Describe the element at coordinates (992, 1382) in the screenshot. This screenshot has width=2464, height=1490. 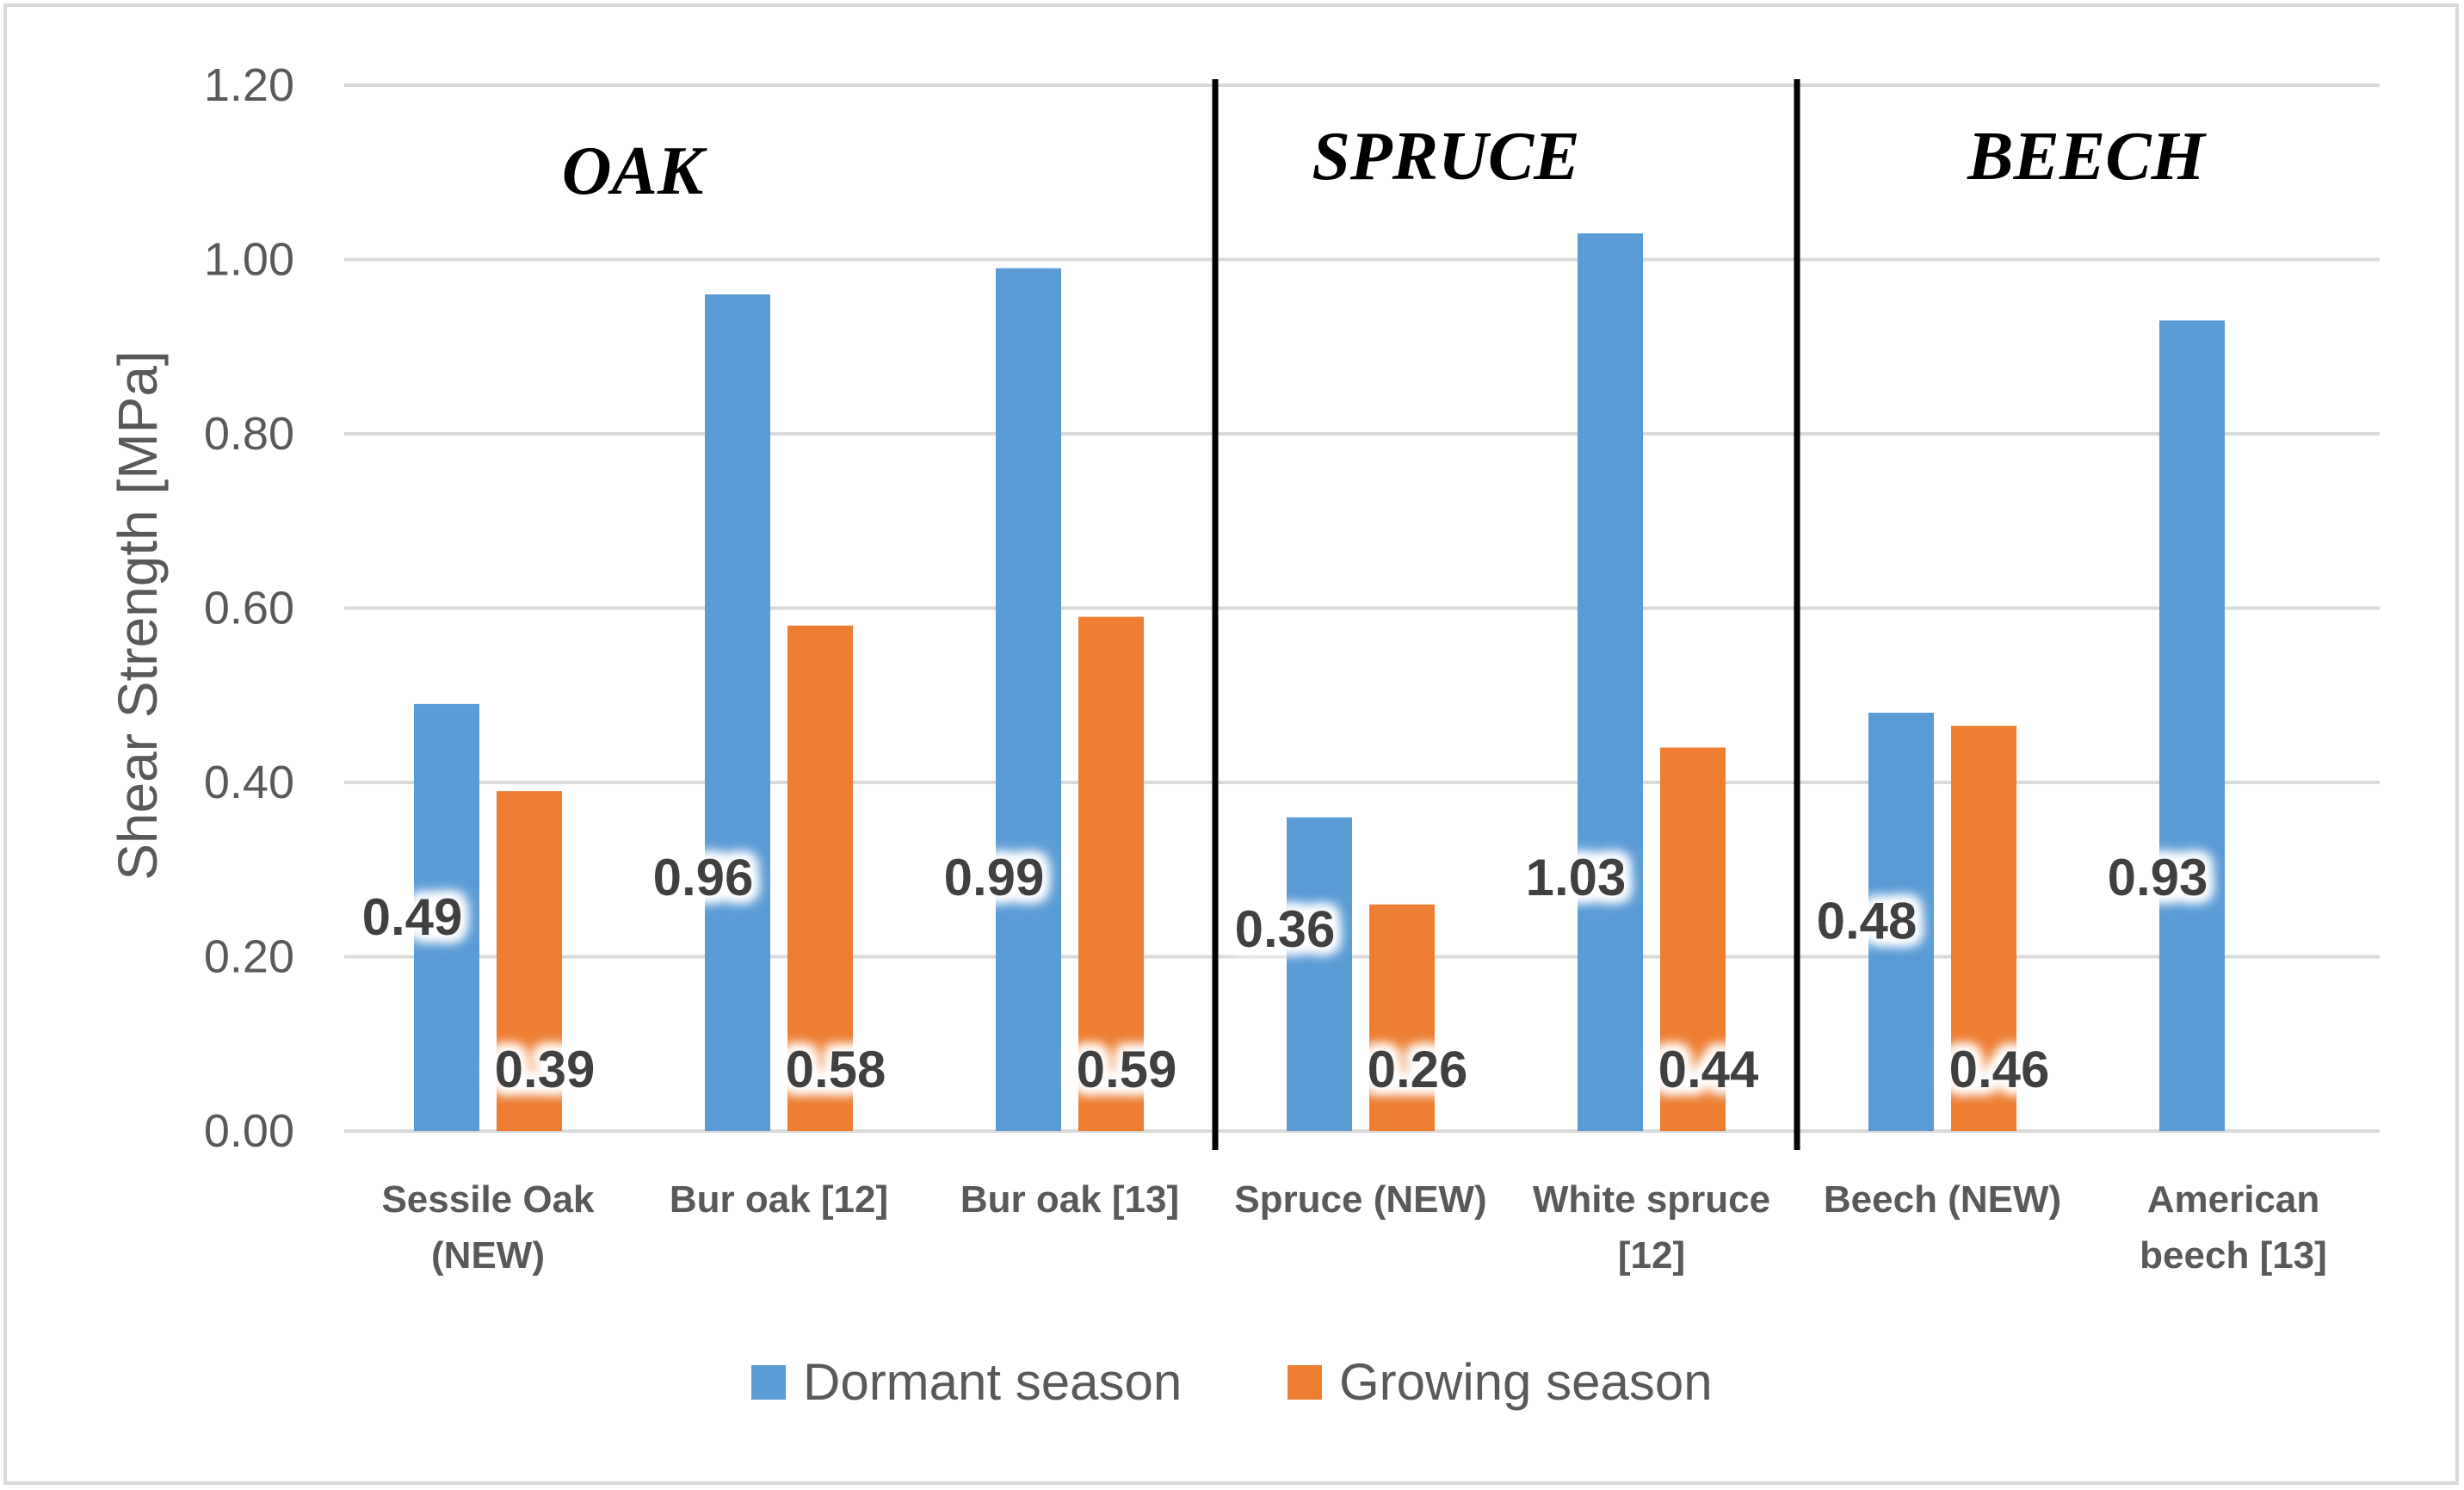
I see `legend-label-dormant: Dormant season` at that location.